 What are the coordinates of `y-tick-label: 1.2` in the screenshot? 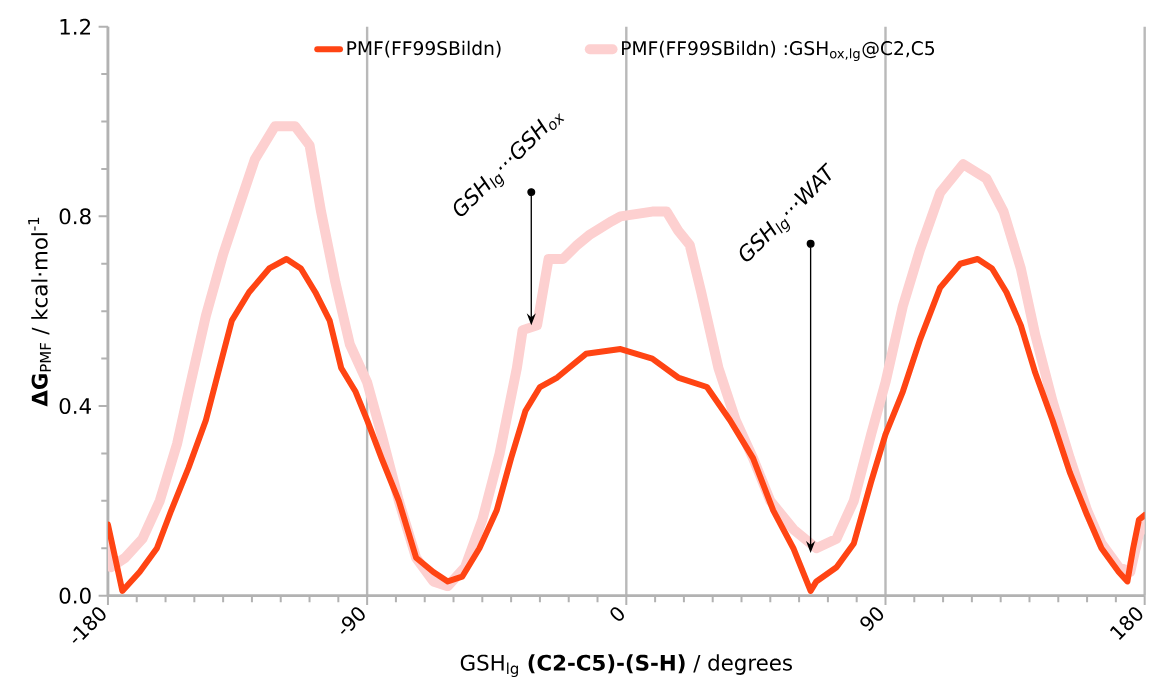 It's located at (75, 26).